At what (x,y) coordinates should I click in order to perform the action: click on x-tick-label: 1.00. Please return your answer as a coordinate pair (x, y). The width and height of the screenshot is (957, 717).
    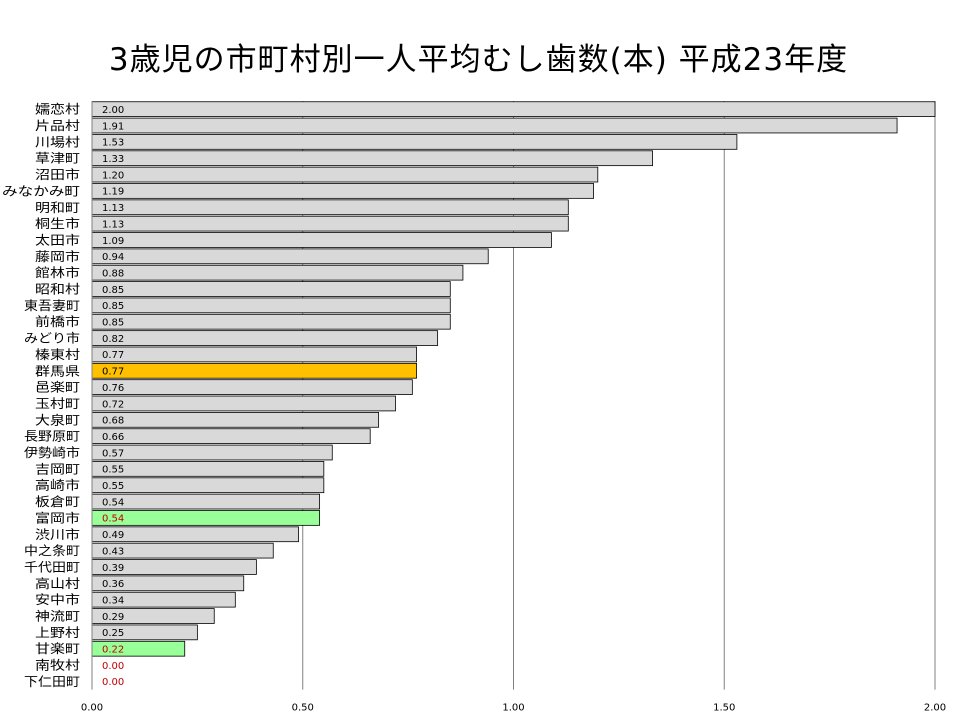
    Looking at the image, I should click on (513, 708).